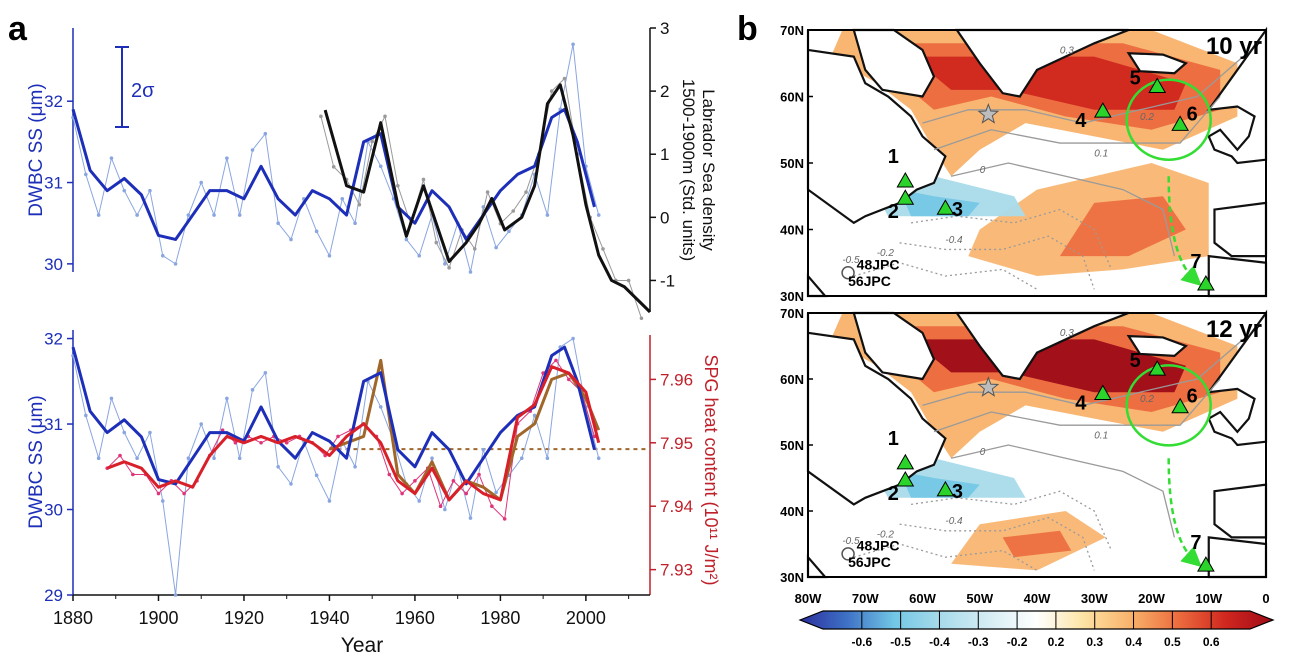 Image resolution: width=1295 pixels, height=664 pixels. What do you see at coordinates (851, 260) in the screenshot?
I see `contour-label: -0.5` at bounding box center [851, 260].